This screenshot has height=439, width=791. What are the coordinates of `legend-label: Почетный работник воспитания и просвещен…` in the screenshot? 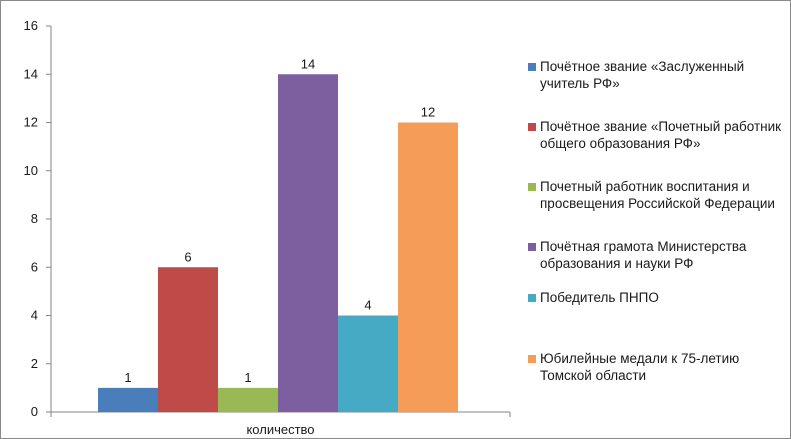 It's located at (657, 195).